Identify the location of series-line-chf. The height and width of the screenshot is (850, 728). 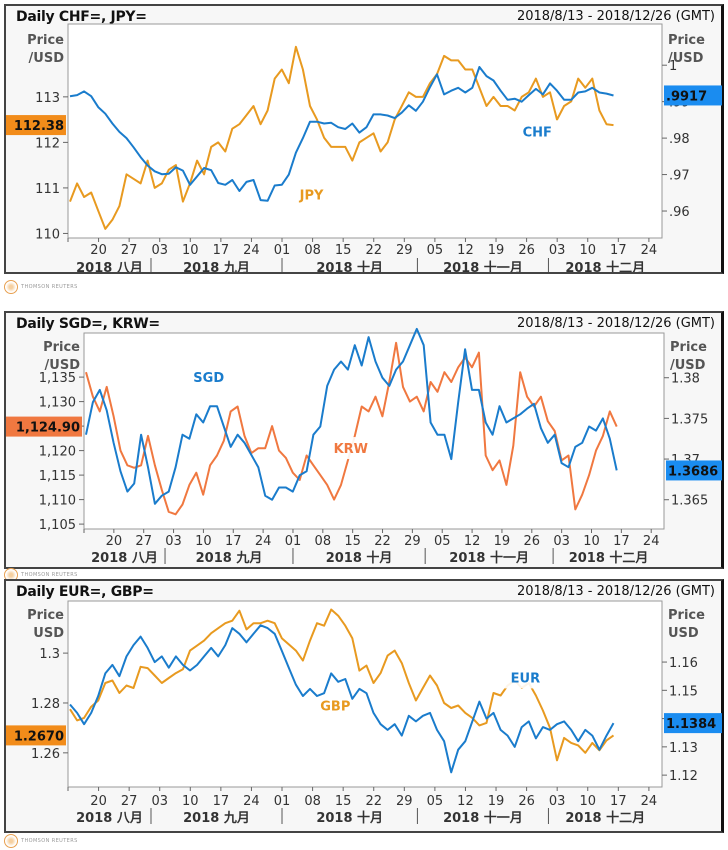
(341, 134).